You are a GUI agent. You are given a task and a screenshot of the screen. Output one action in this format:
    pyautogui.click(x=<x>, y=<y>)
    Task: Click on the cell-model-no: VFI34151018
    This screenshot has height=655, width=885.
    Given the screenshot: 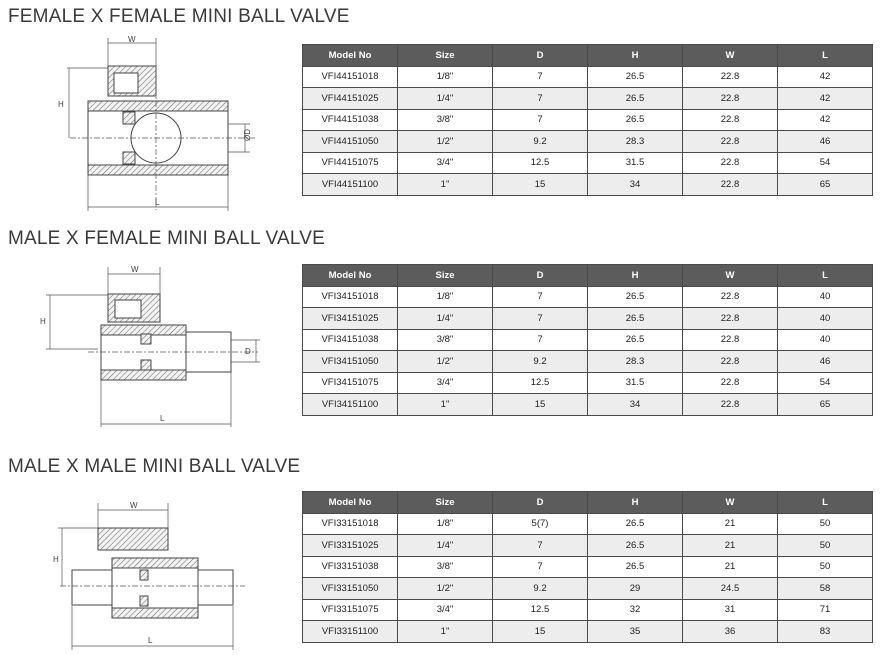 What is the action you would take?
    pyautogui.click(x=350, y=296)
    